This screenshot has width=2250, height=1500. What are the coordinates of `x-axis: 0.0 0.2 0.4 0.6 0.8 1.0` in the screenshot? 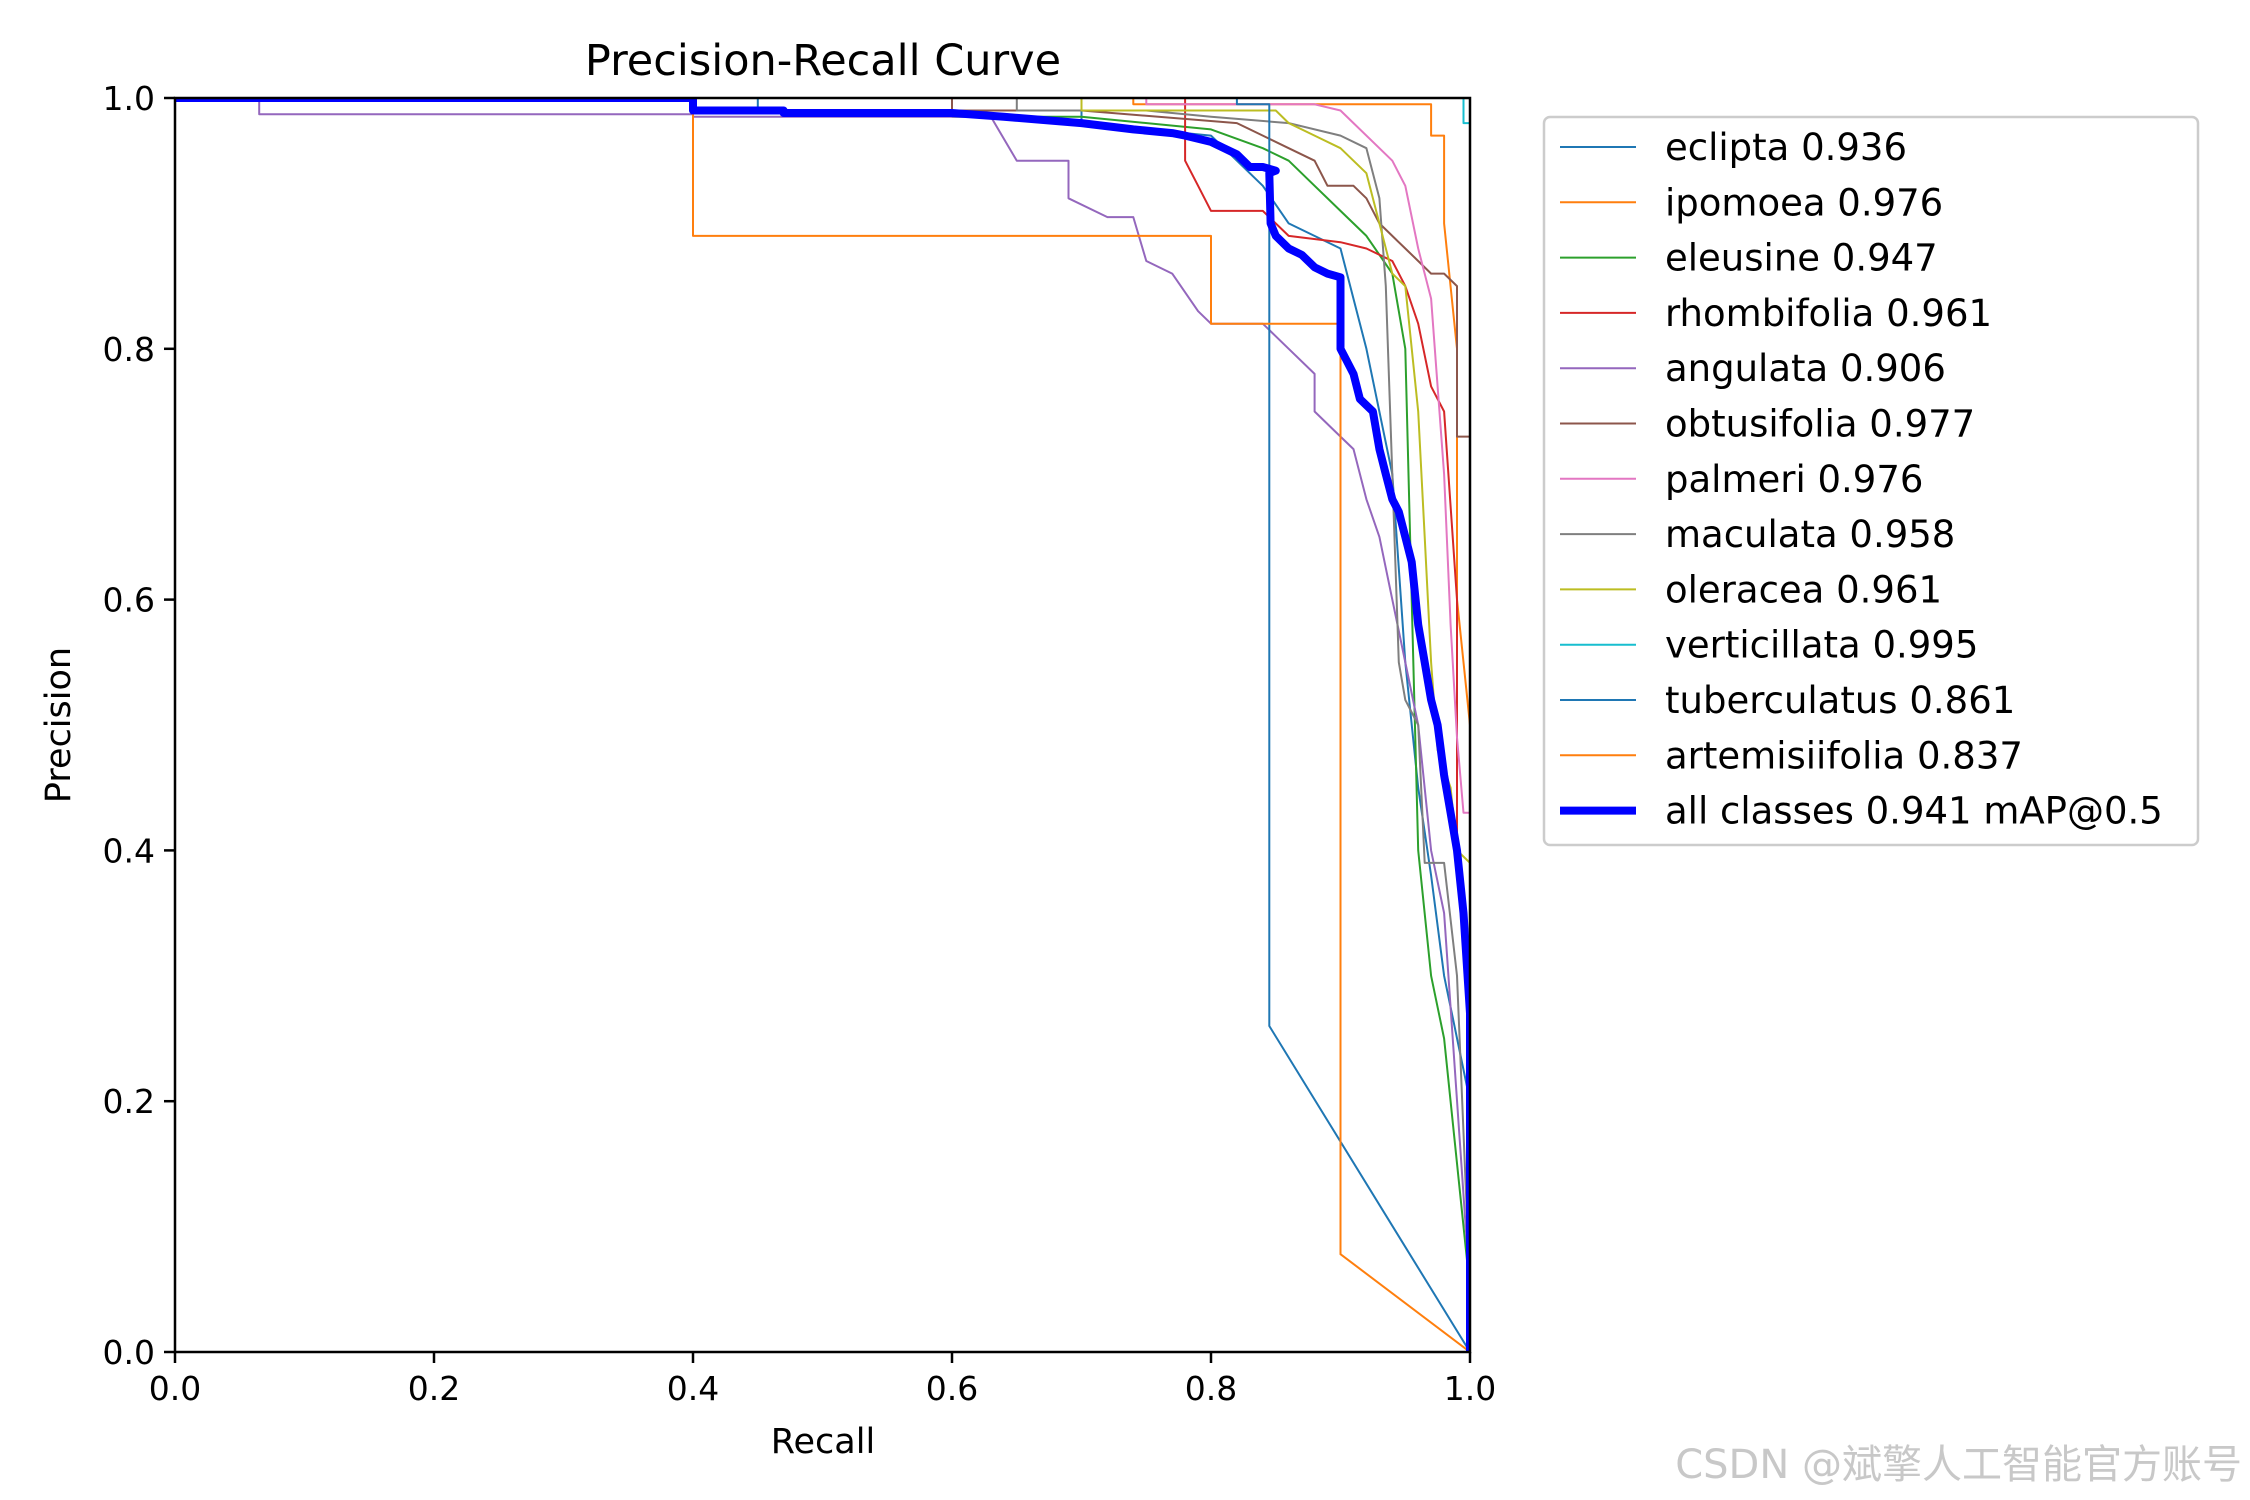 It's located at (822, 1380).